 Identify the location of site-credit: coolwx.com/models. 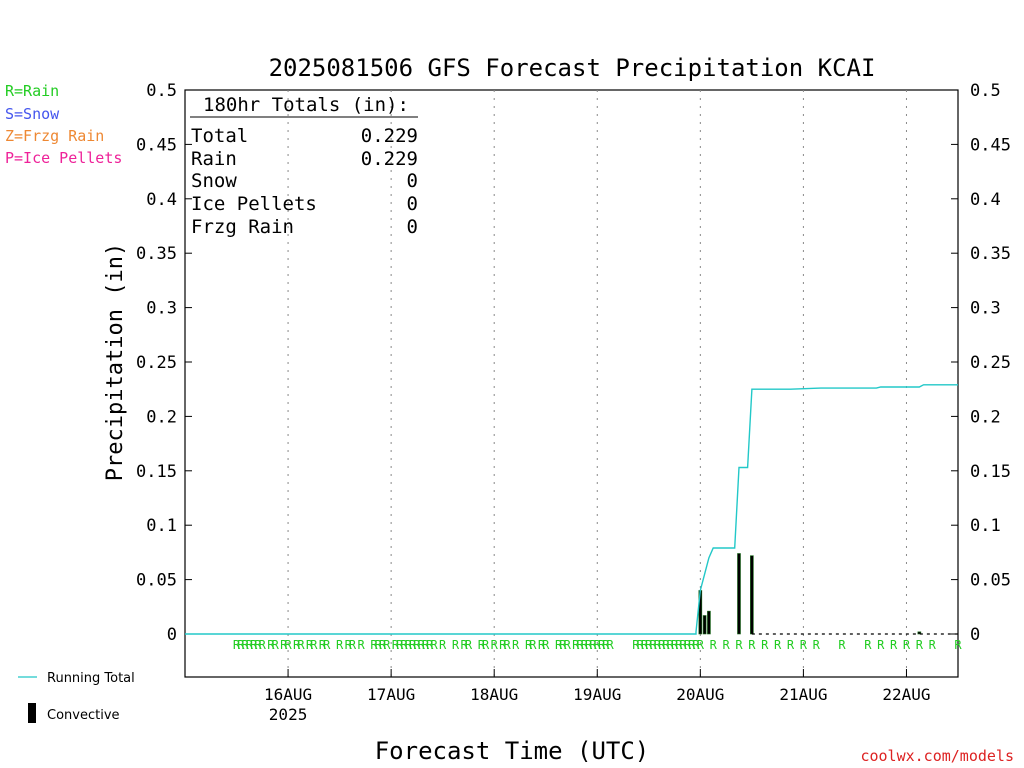
(937, 756).